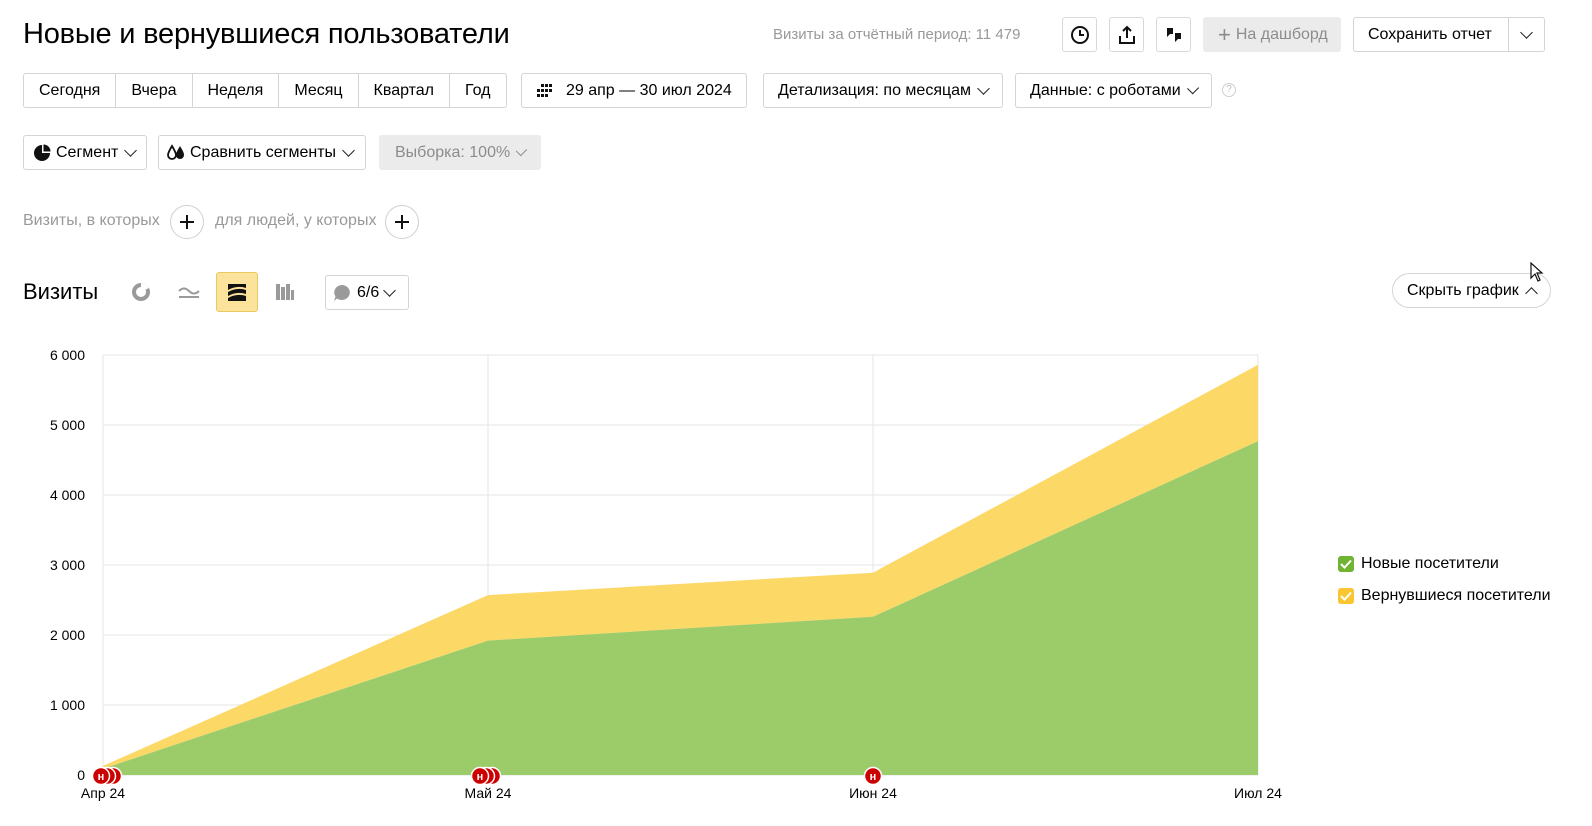 Image resolution: width=1592 pixels, height=826 pixels. I want to click on save-report-label: Сохранить отчет, so click(1430, 34).